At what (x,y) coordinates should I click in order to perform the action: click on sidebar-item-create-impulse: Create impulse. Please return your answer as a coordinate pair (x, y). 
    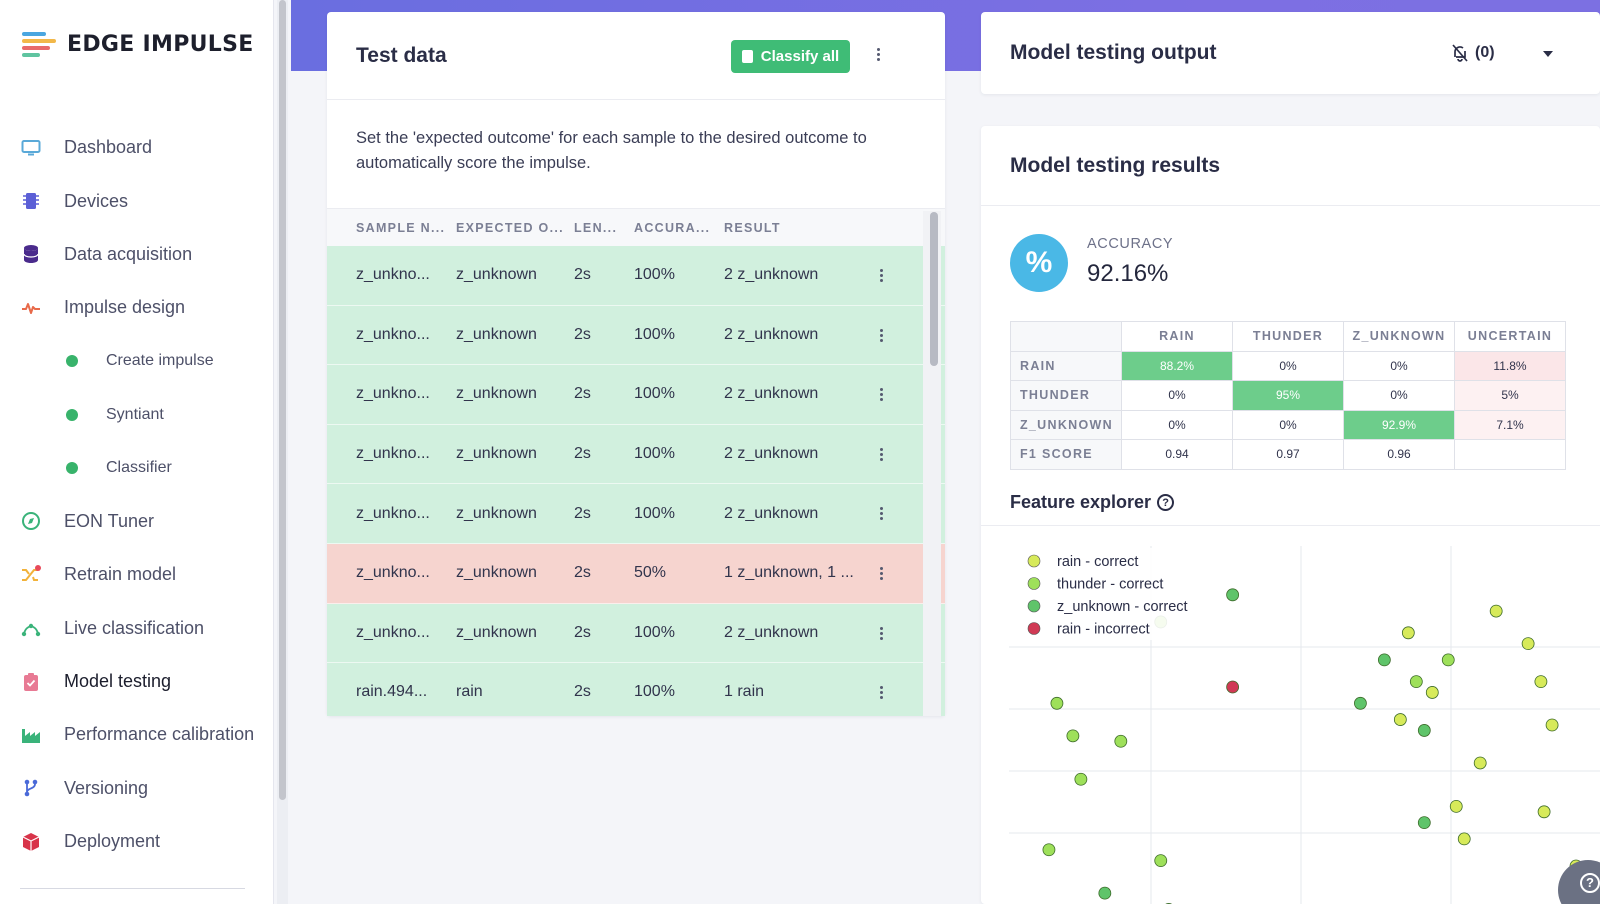
    Looking at the image, I should click on (137, 361).